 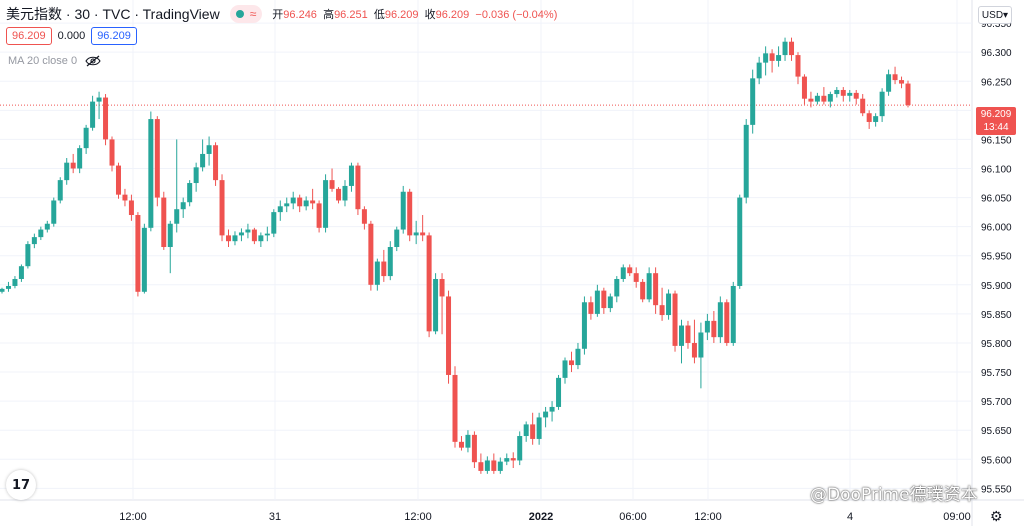 What do you see at coordinates (275, 517) in the screenshot?
I see `x-tick-label: 31` at bounding box center [275, 517].